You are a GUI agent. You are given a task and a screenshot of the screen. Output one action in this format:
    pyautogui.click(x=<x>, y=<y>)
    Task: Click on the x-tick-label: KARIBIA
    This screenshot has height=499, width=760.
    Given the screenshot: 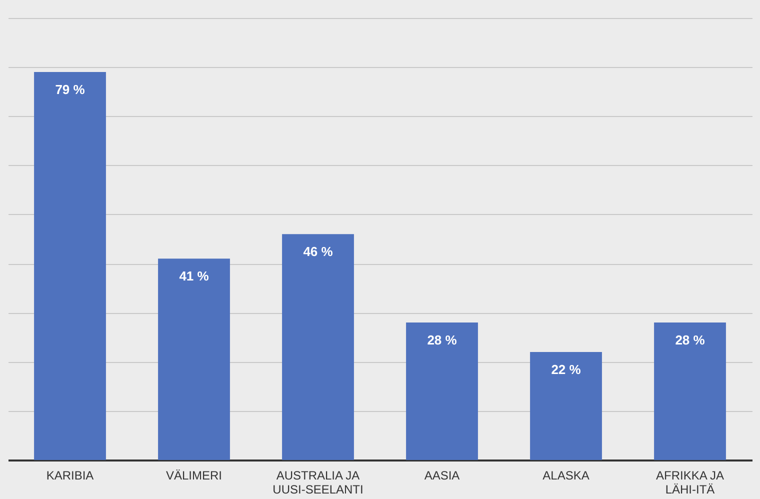 What is the action you would take?
    pyautogui.click(x=70, y=475)
    